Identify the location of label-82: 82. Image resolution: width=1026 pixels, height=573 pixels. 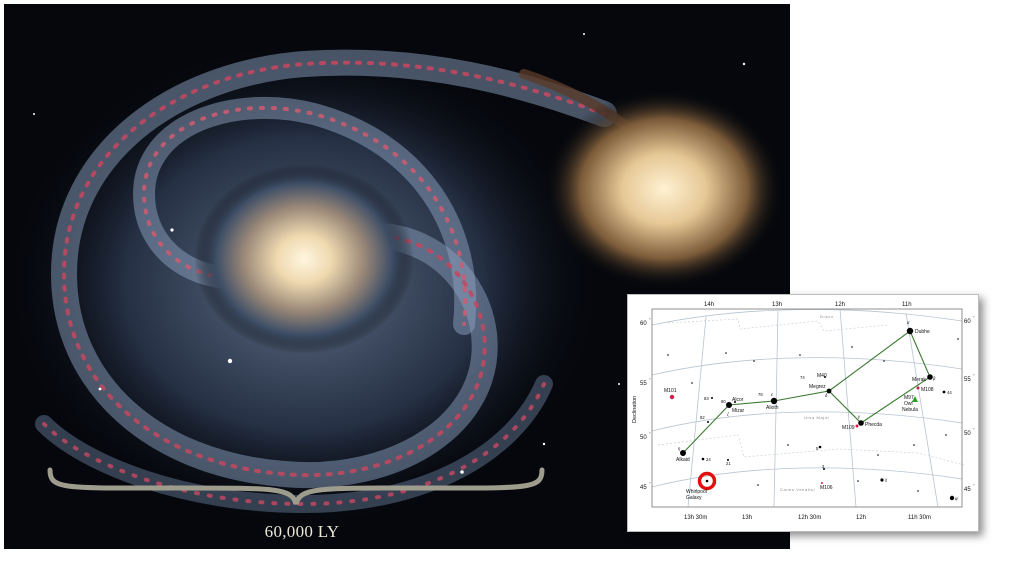
(702, 417).